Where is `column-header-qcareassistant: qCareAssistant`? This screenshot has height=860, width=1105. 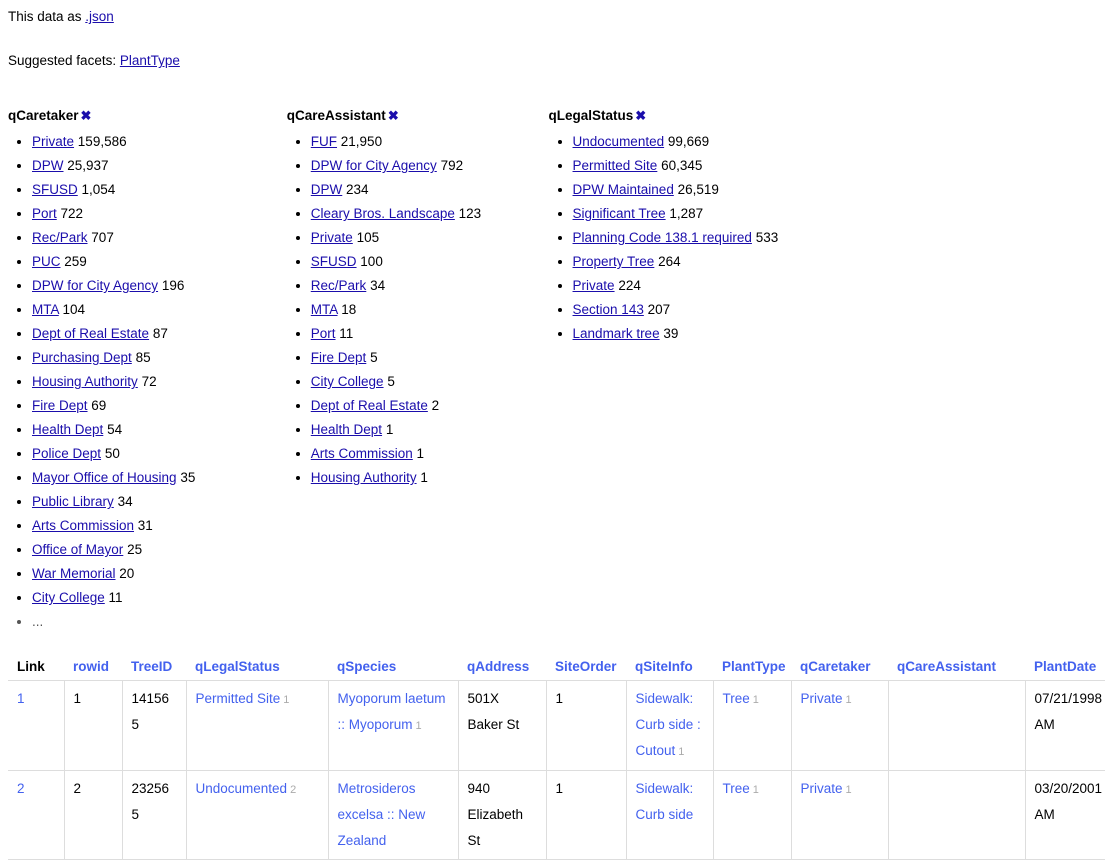 column-header-qcareassistant: qCareAssistant is located at coordinates (956, 668).